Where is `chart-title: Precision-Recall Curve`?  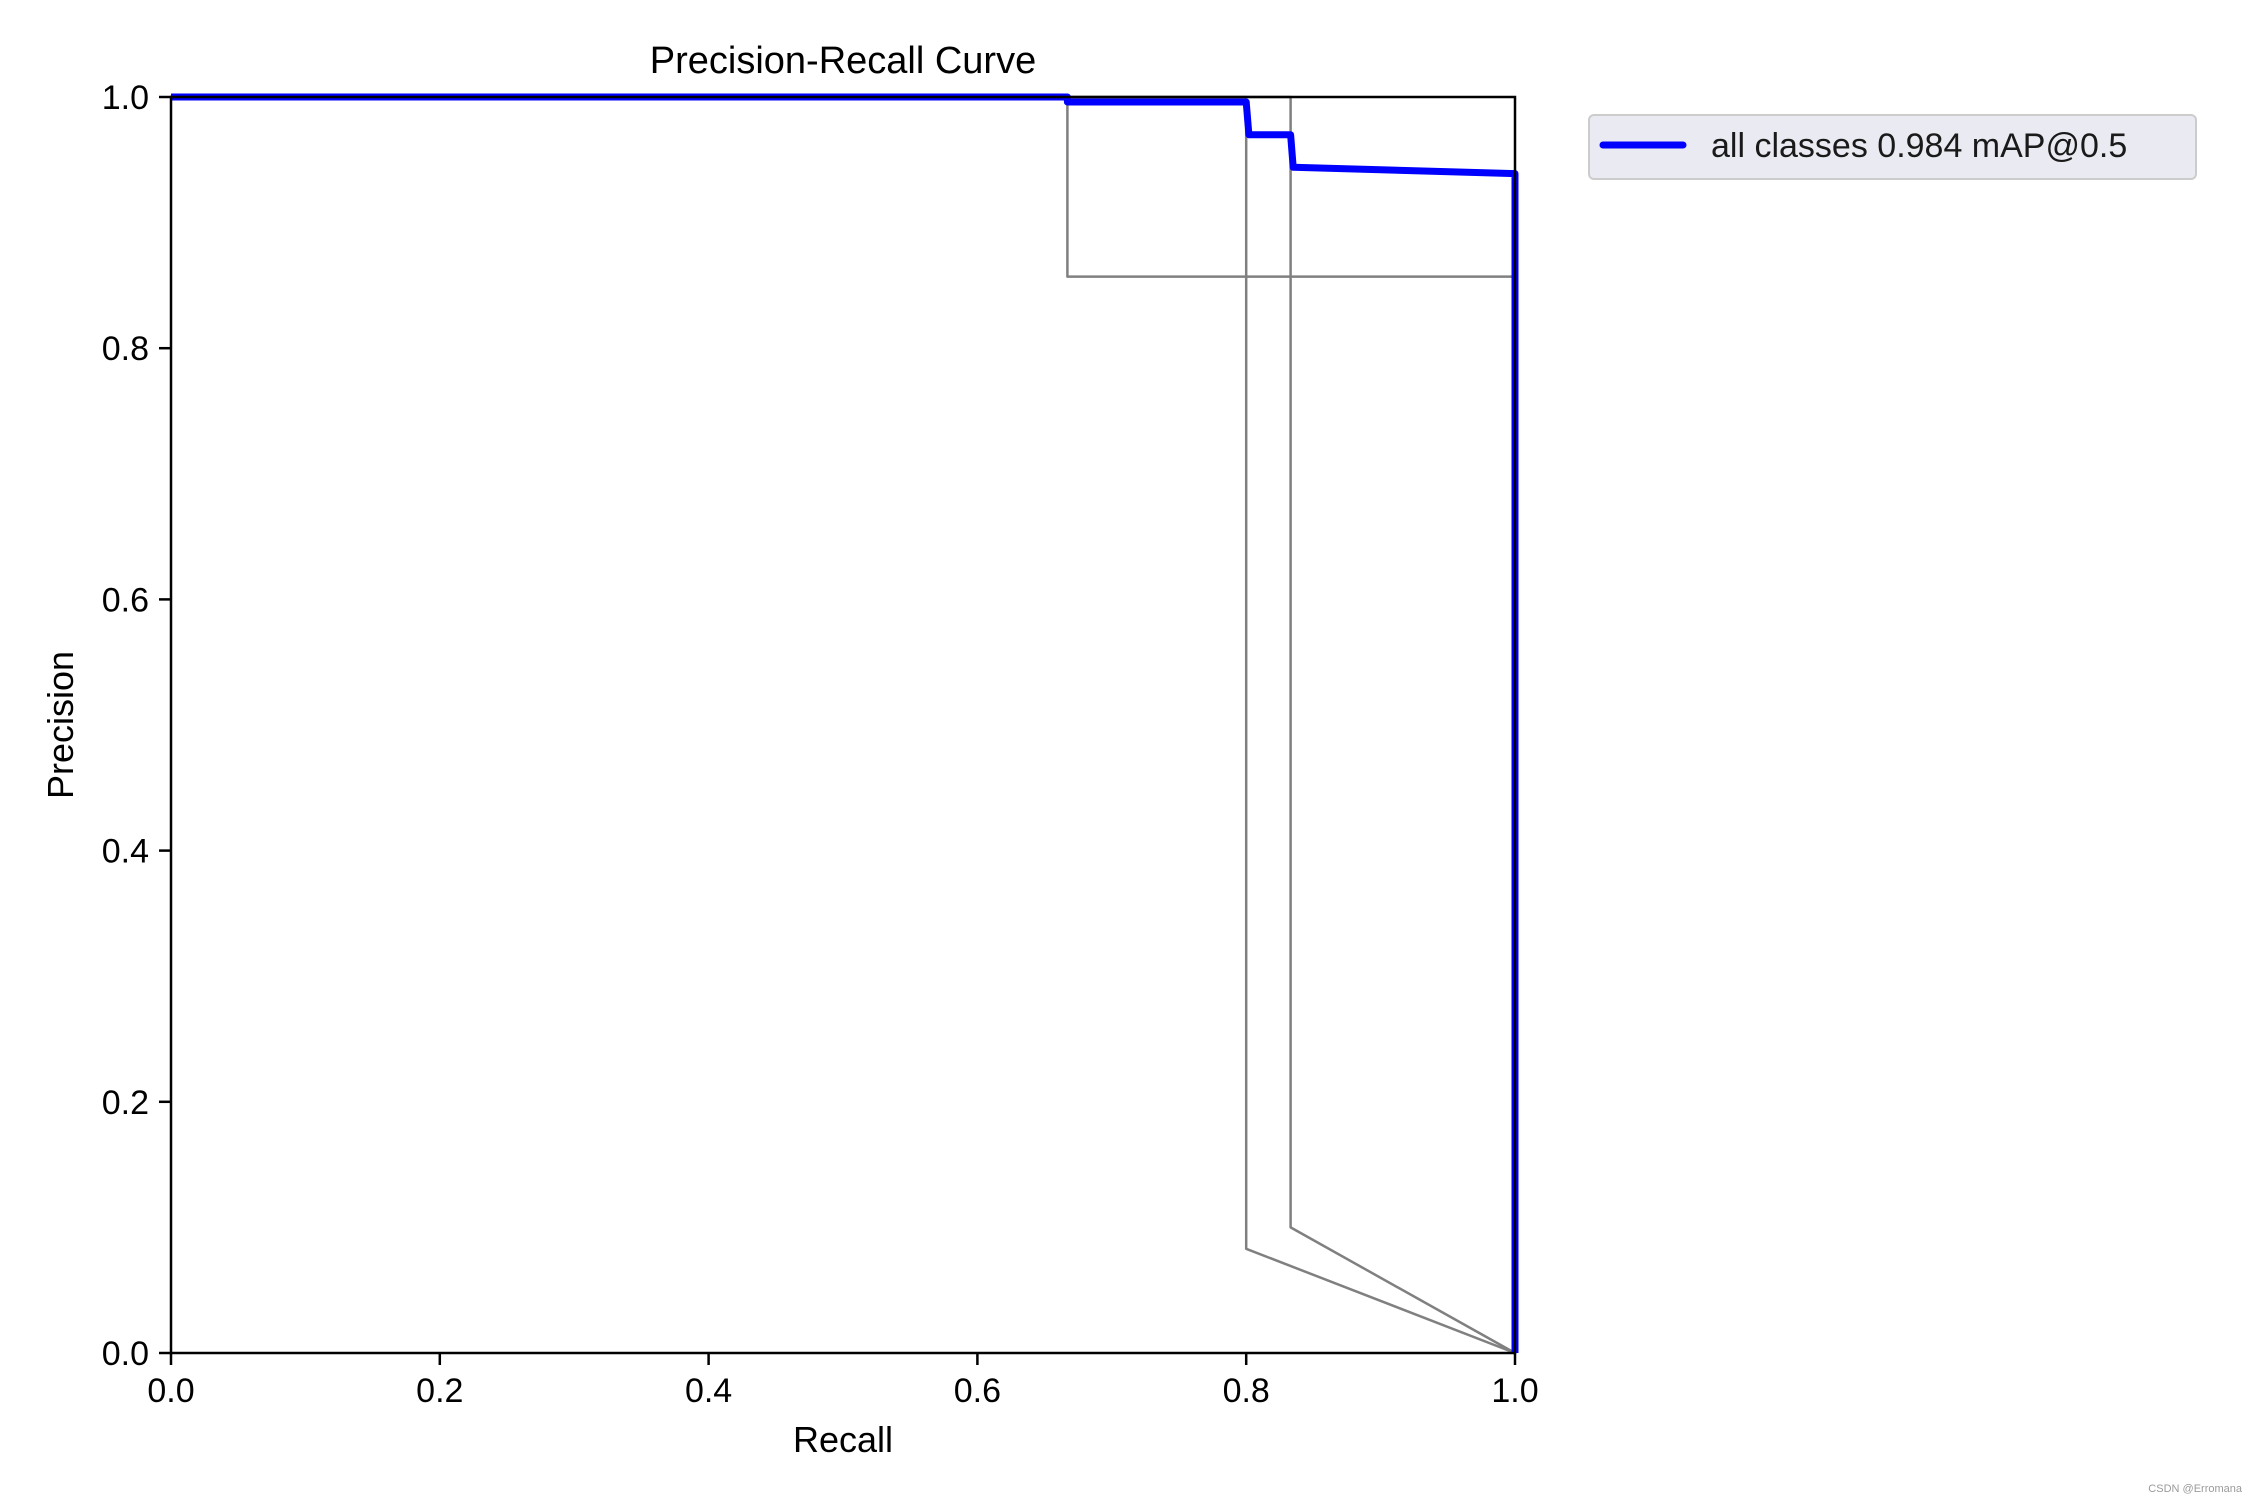
chart-title: Precision-Recall Curve is located at coordinates (843, 61).